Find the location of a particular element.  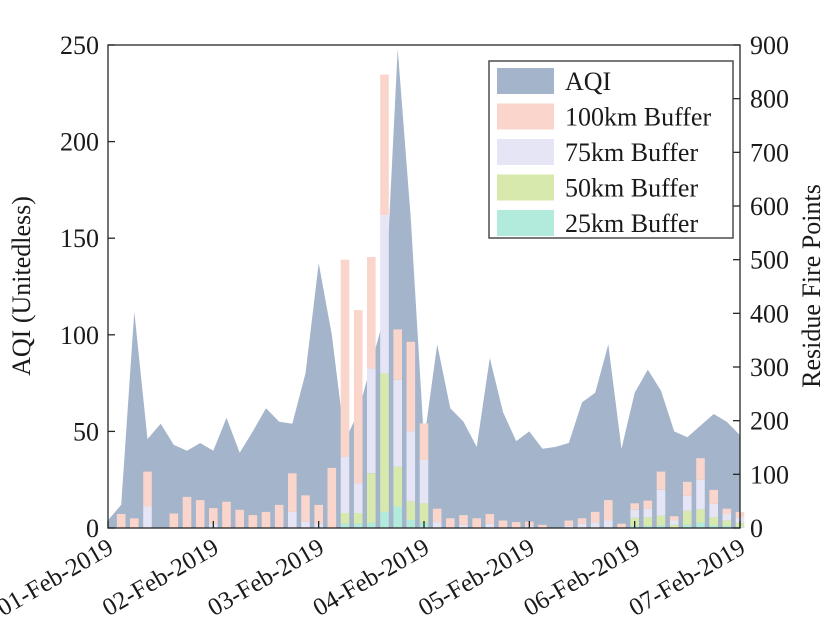

x-tick-label: 03-Feb-2019 is located at coordinates (265, 577).